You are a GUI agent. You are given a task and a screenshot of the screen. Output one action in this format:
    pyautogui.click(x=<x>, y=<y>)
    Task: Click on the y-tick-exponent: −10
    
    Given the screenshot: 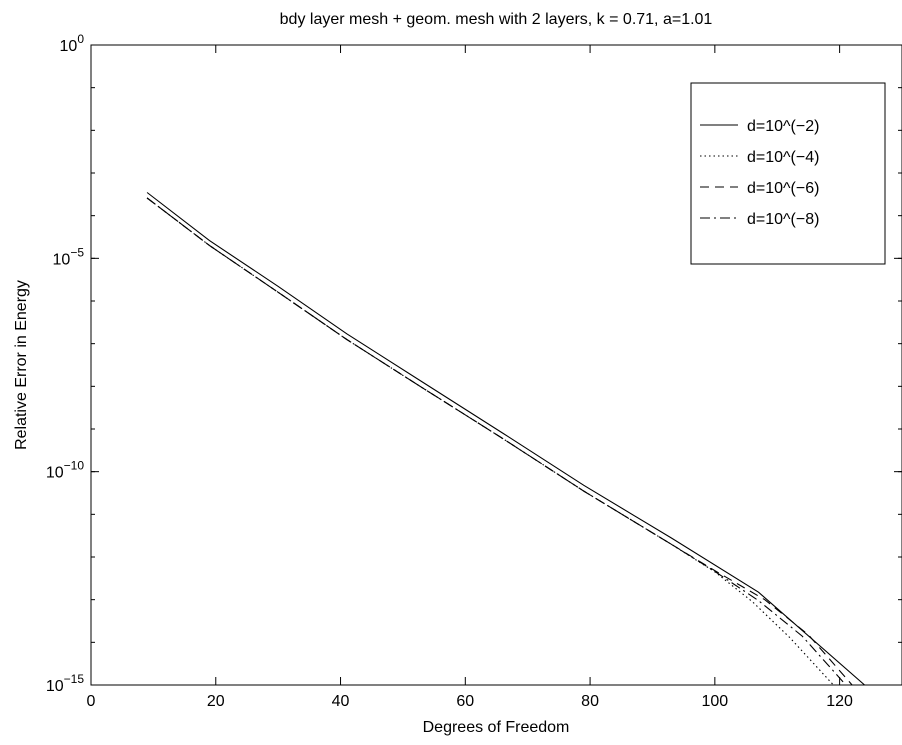 What is the action you would take?
    pyautogui.click(x=74, y=466)
    